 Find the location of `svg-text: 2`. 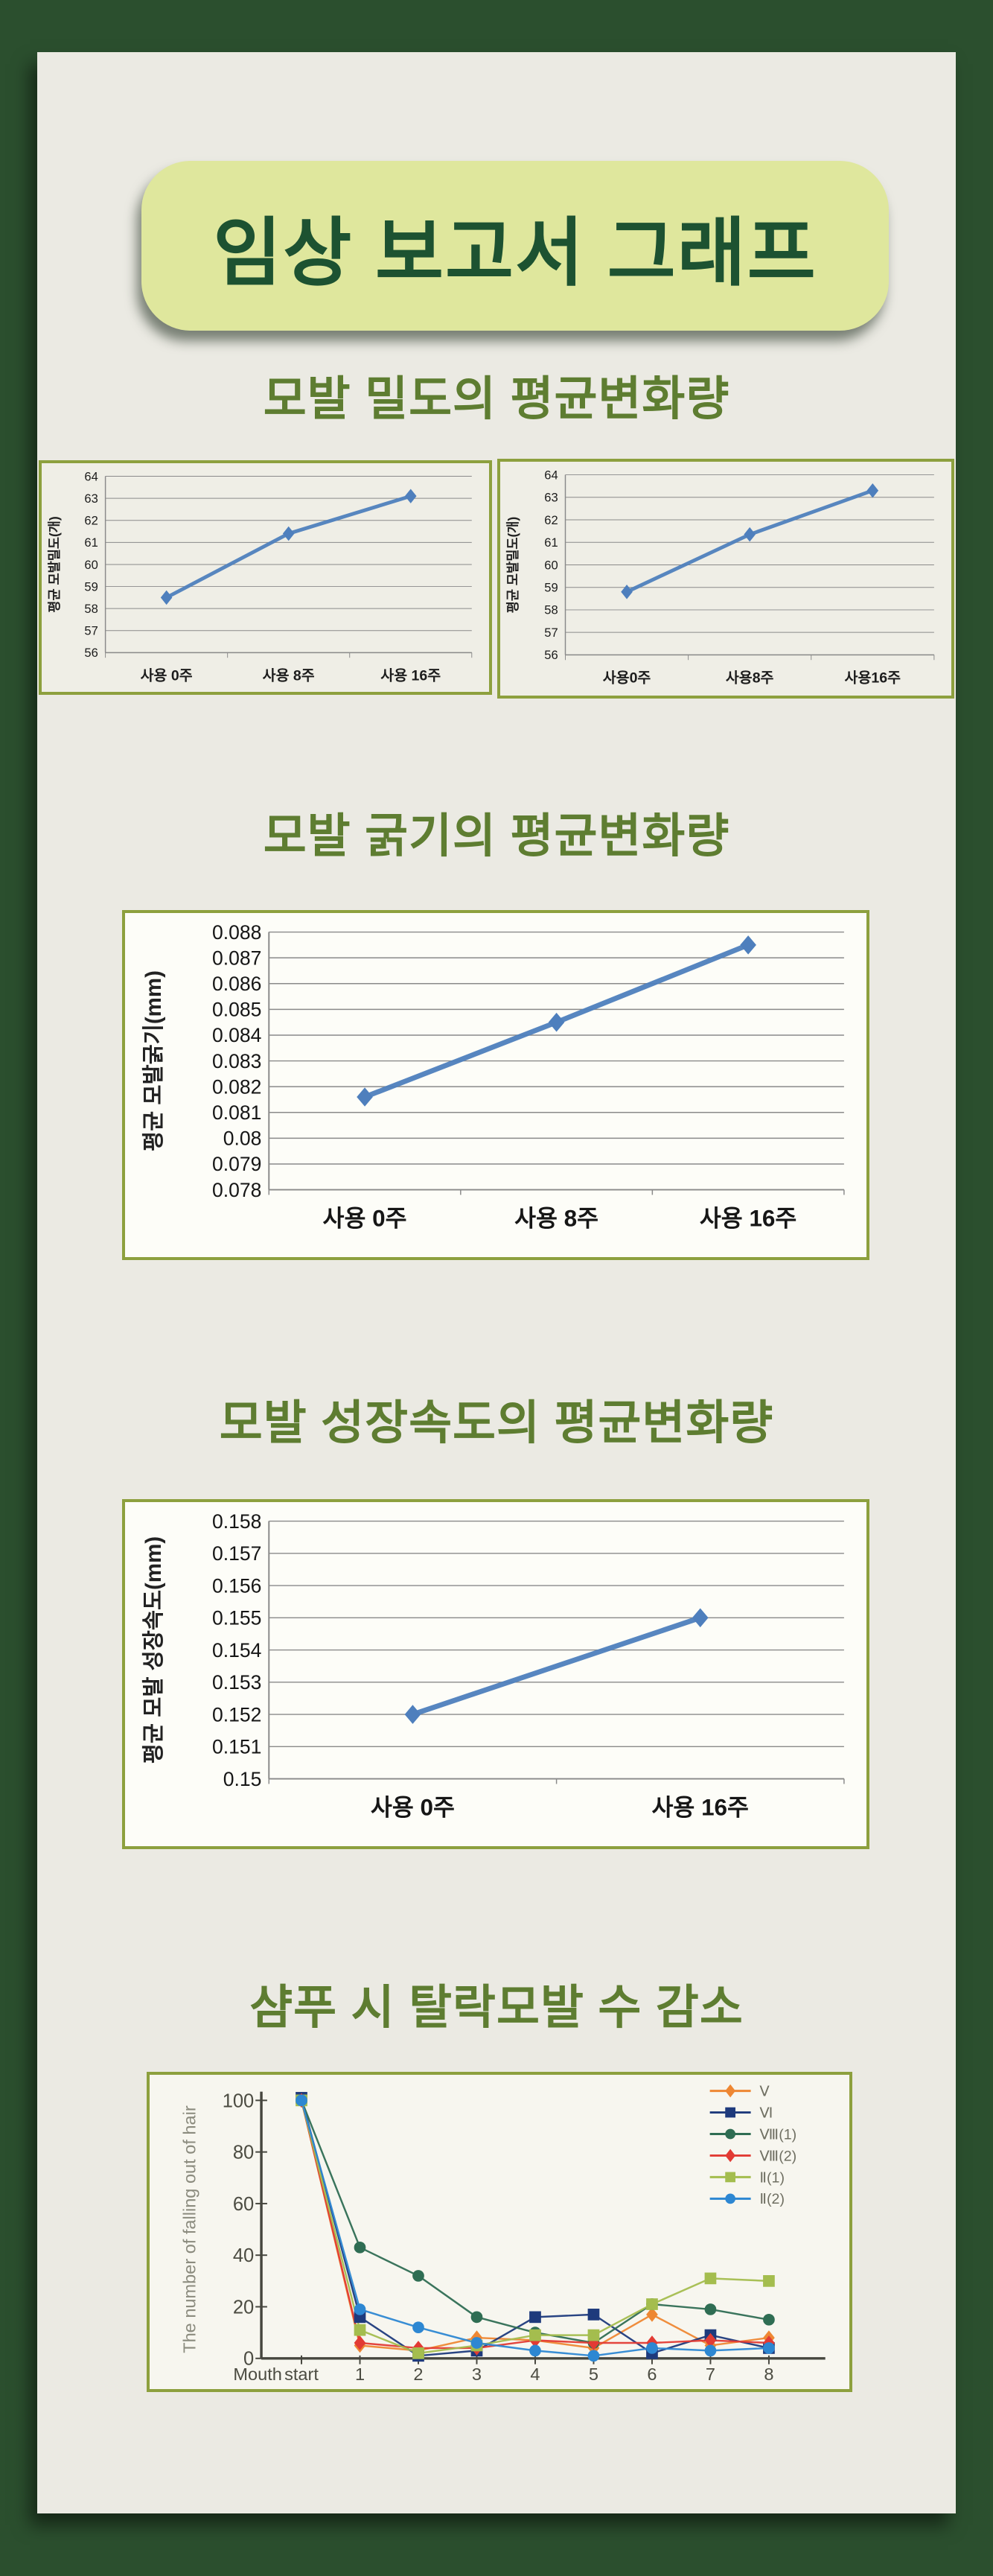

svg-text: 2 is located at coordinates (418, 2374).